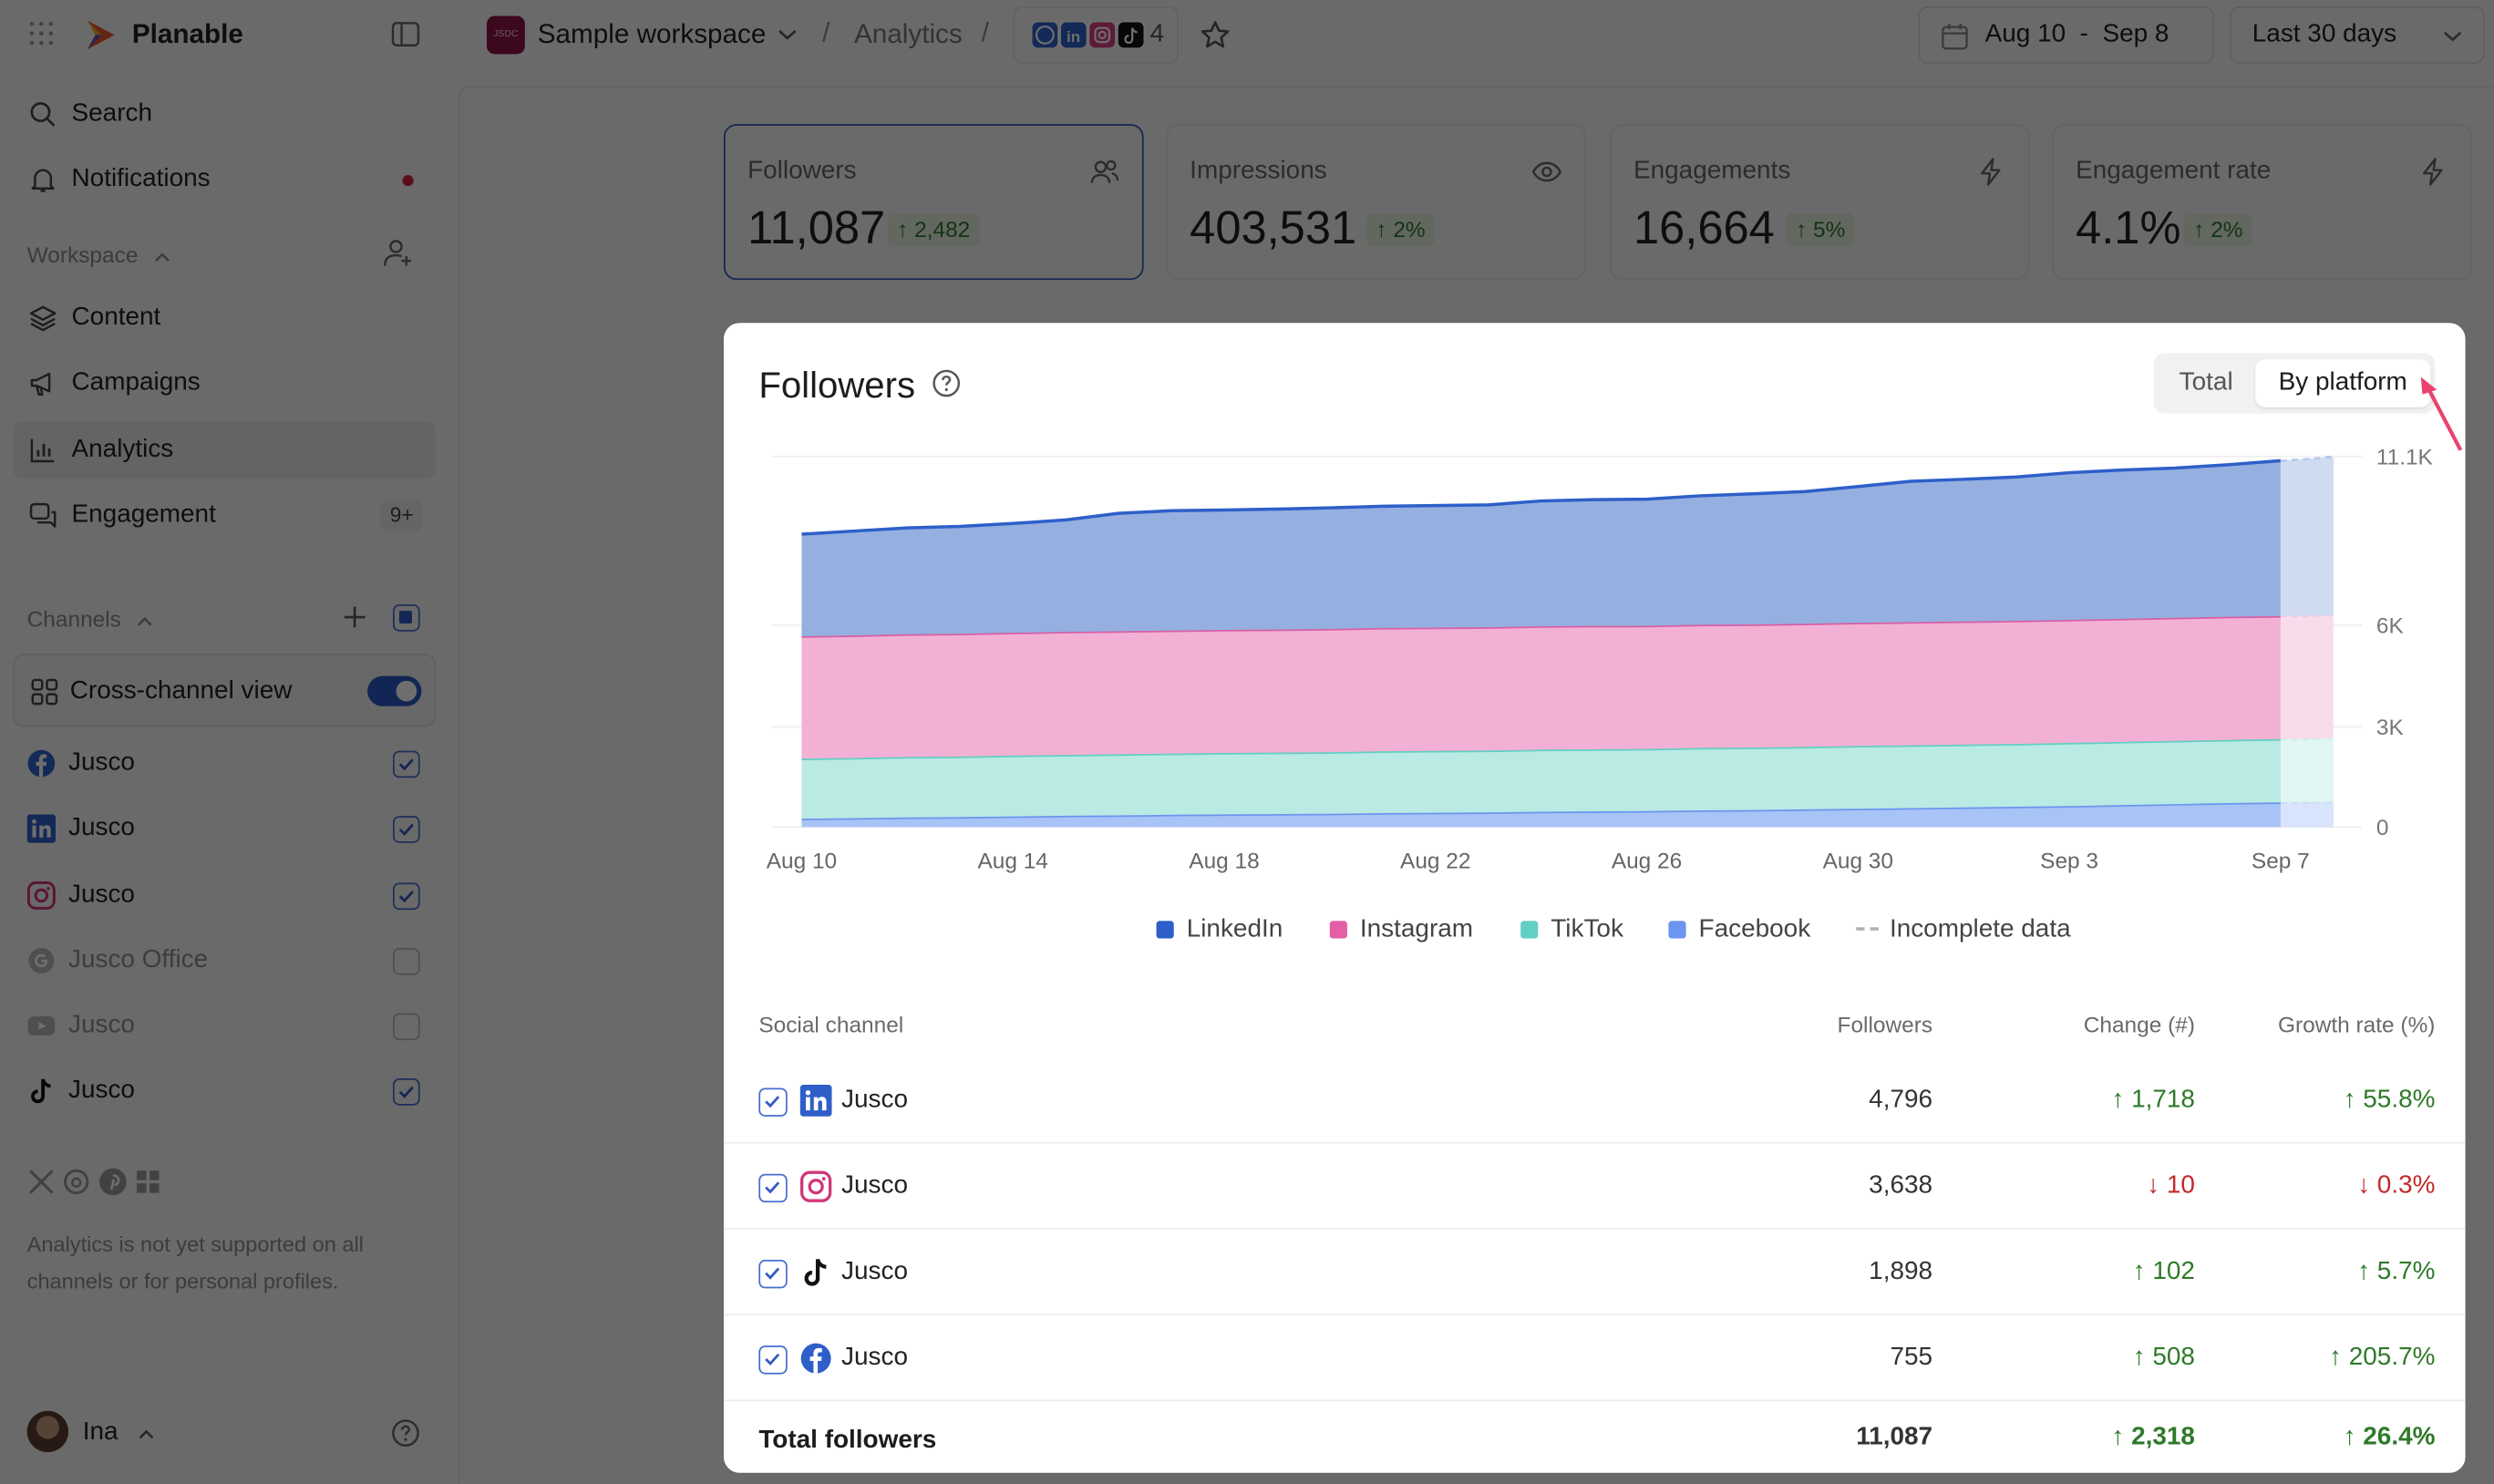 This screenshot has height=1484, width=2494. Describe the element at coordinates (1858, 862) in the screenshot. I see `x-tick-label: Aug 30` at that location.